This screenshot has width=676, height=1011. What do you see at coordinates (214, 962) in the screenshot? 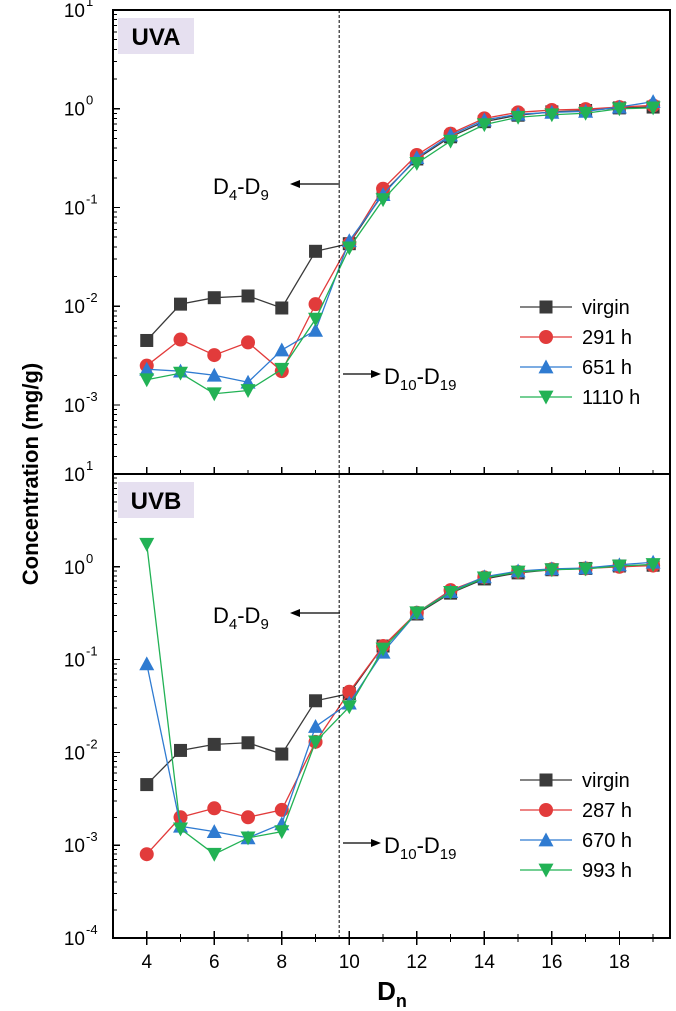
I see `uvb-panel-x-tick-label: 6` at bounding box center [214, 962].